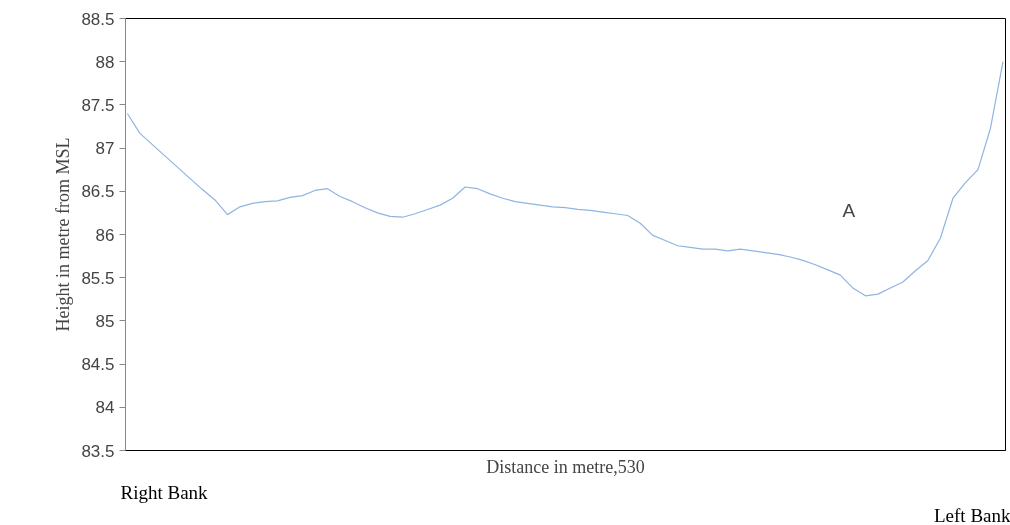 Image resolution: width=1010 pixels, height=525 pixels. I want to click on annotation: A, so click(849, 210).